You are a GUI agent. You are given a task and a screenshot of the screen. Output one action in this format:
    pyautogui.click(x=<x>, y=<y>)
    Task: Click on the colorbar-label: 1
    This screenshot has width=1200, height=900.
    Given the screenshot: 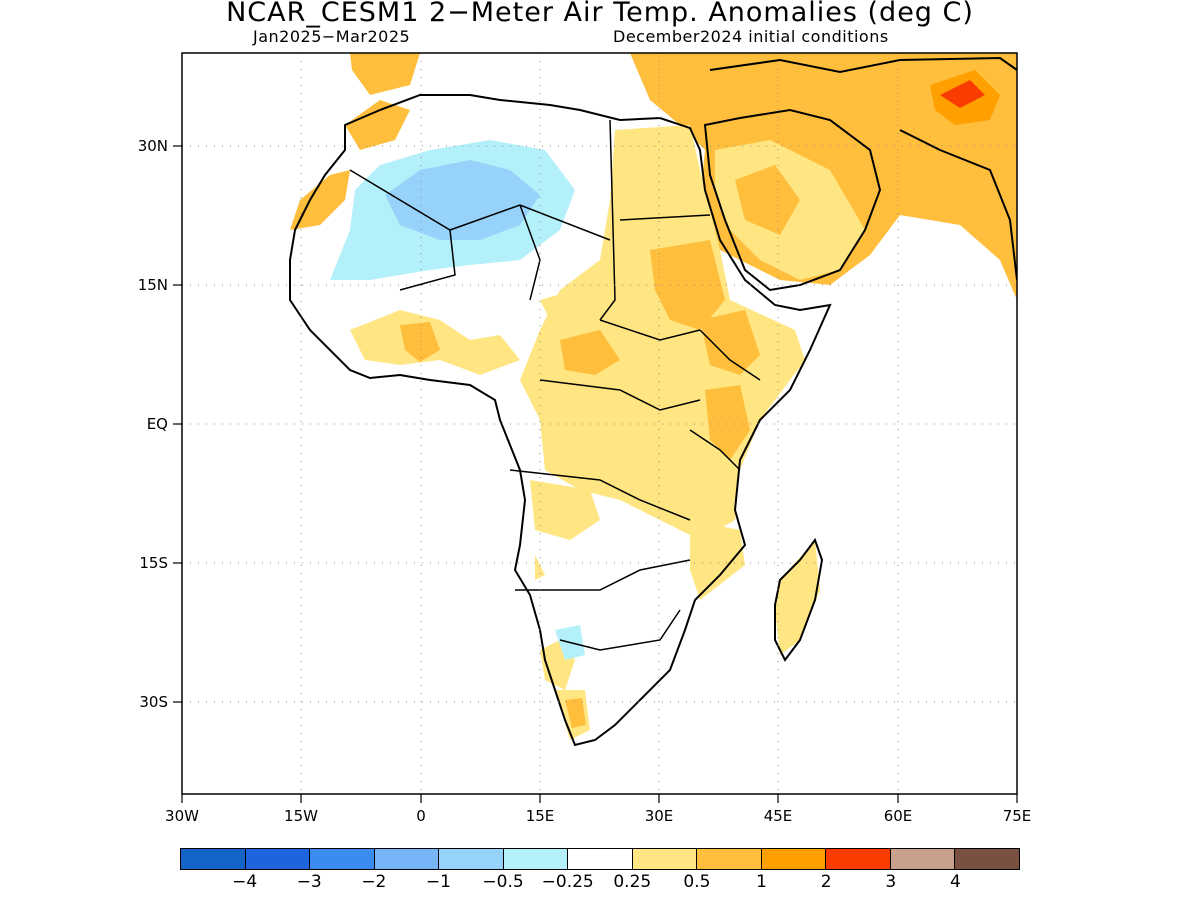 What is the action you would take?
    pyautogui.click(x=761, y=882)
    